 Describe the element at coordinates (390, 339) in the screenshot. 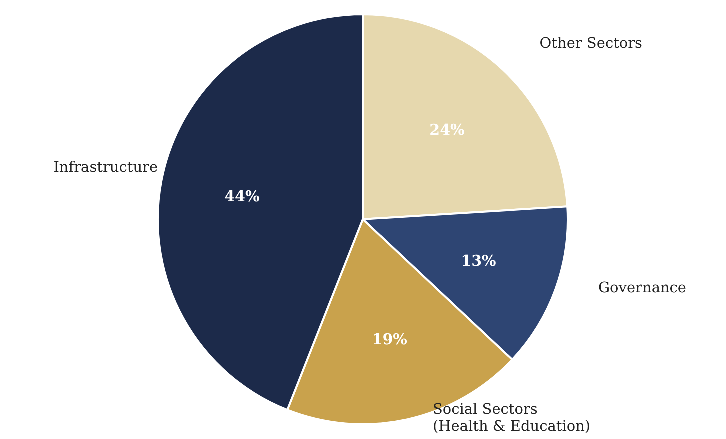

I see `data-label: 19%` at that location.